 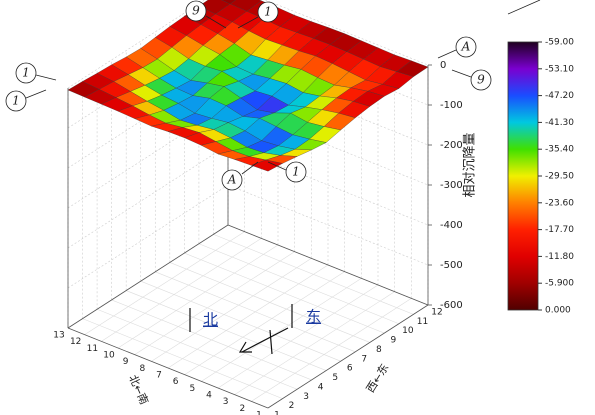 What do you see at coordinates (559, 150) in the screenshot?
I see `colorbar-tick-label: -35.40` at bounding box center [559, 150].